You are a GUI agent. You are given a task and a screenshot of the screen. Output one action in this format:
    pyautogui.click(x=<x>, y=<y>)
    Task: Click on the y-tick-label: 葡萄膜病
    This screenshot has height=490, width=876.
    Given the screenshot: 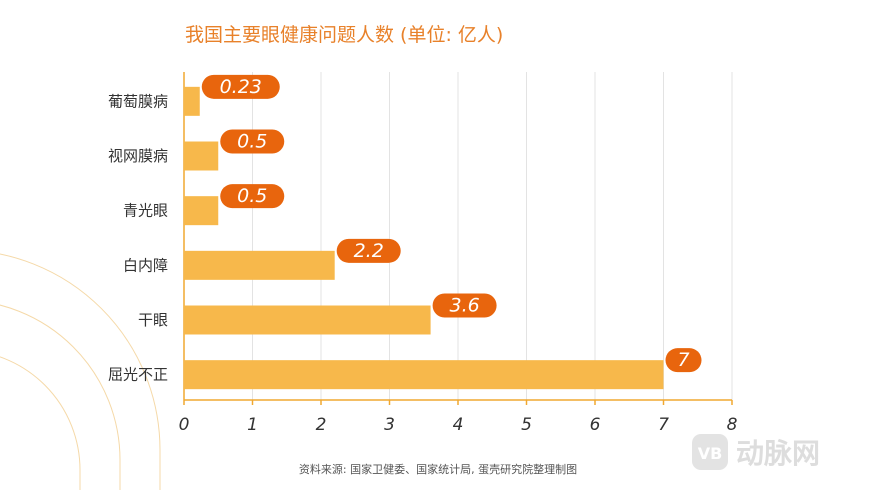 What is the action you would take?
    pyautogui.click(x=138, y=101)
    